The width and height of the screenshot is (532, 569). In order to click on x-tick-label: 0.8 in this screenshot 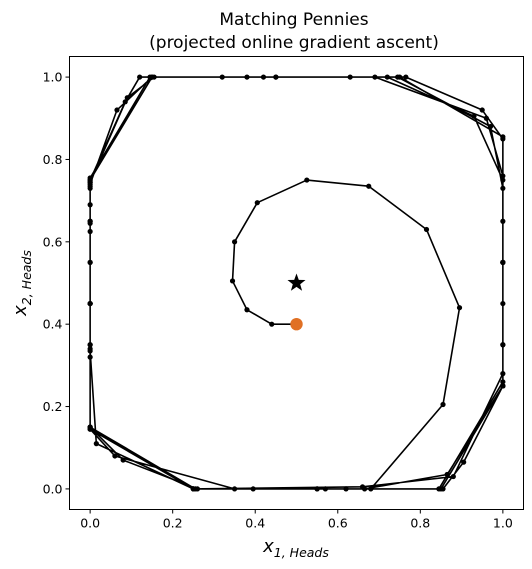, I will do `click(420, 523)`.